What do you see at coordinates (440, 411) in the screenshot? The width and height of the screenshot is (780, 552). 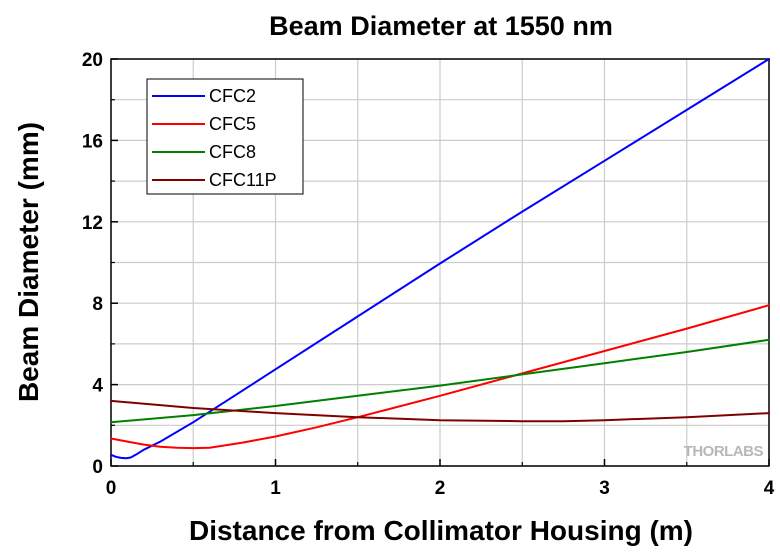 I see `series-line-cfc11p` at bounding box center [440, 411].